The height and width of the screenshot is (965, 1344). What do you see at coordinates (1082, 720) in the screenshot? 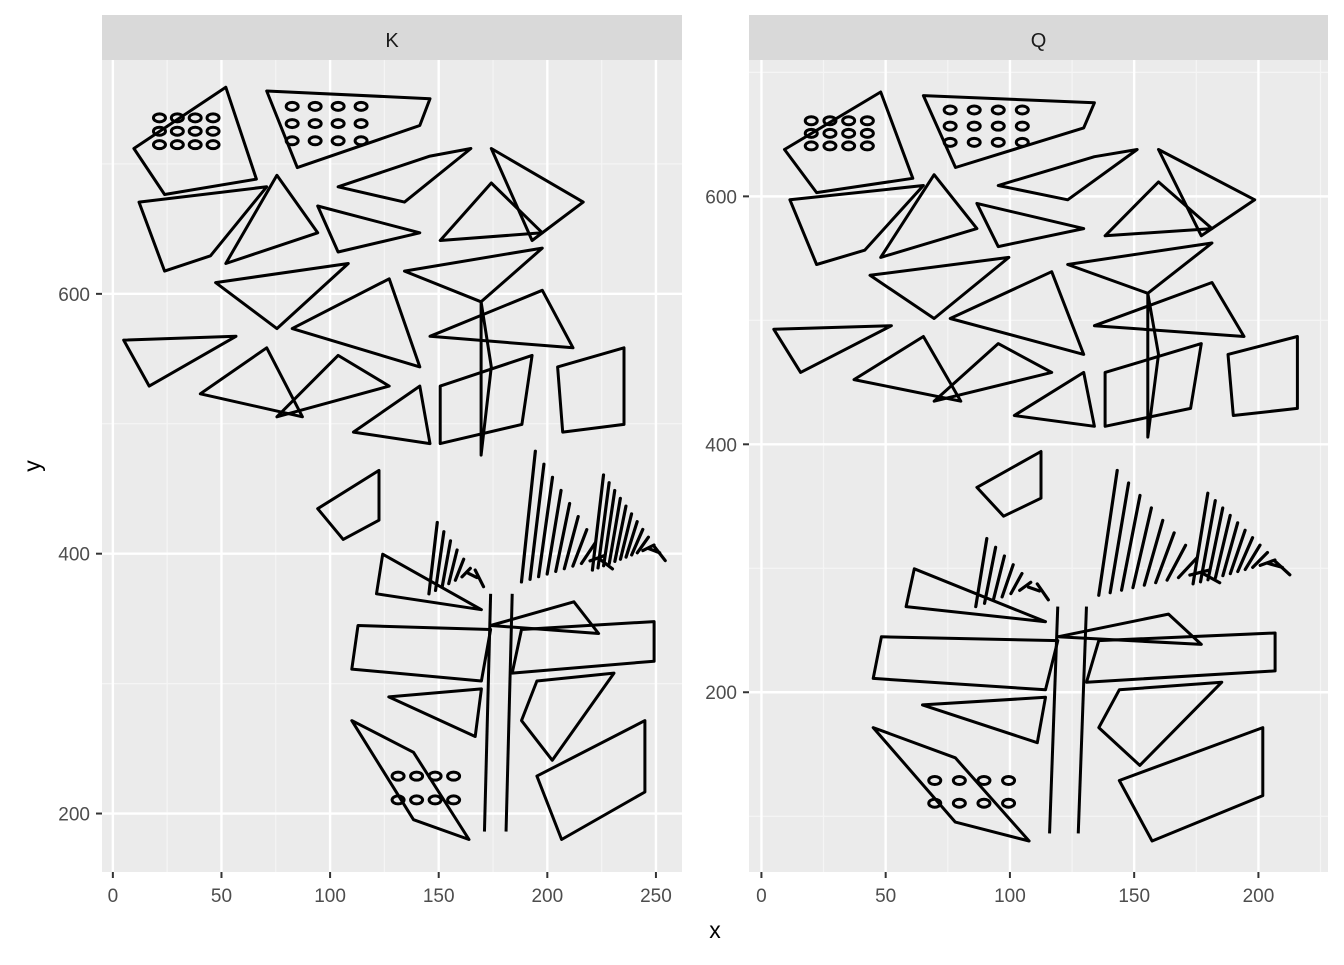
I see `heel-center-line` at bounding box center [1082, 720].